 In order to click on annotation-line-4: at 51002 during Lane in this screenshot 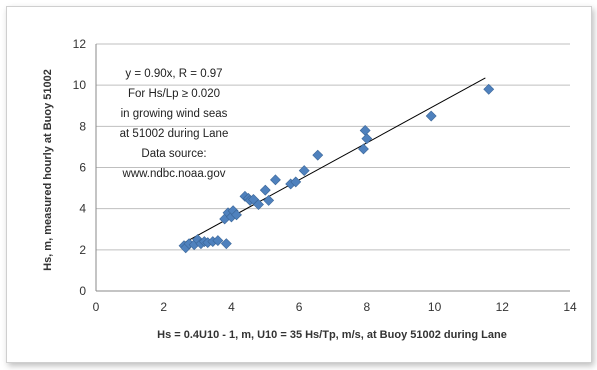, I will do `click(174, 134)`.